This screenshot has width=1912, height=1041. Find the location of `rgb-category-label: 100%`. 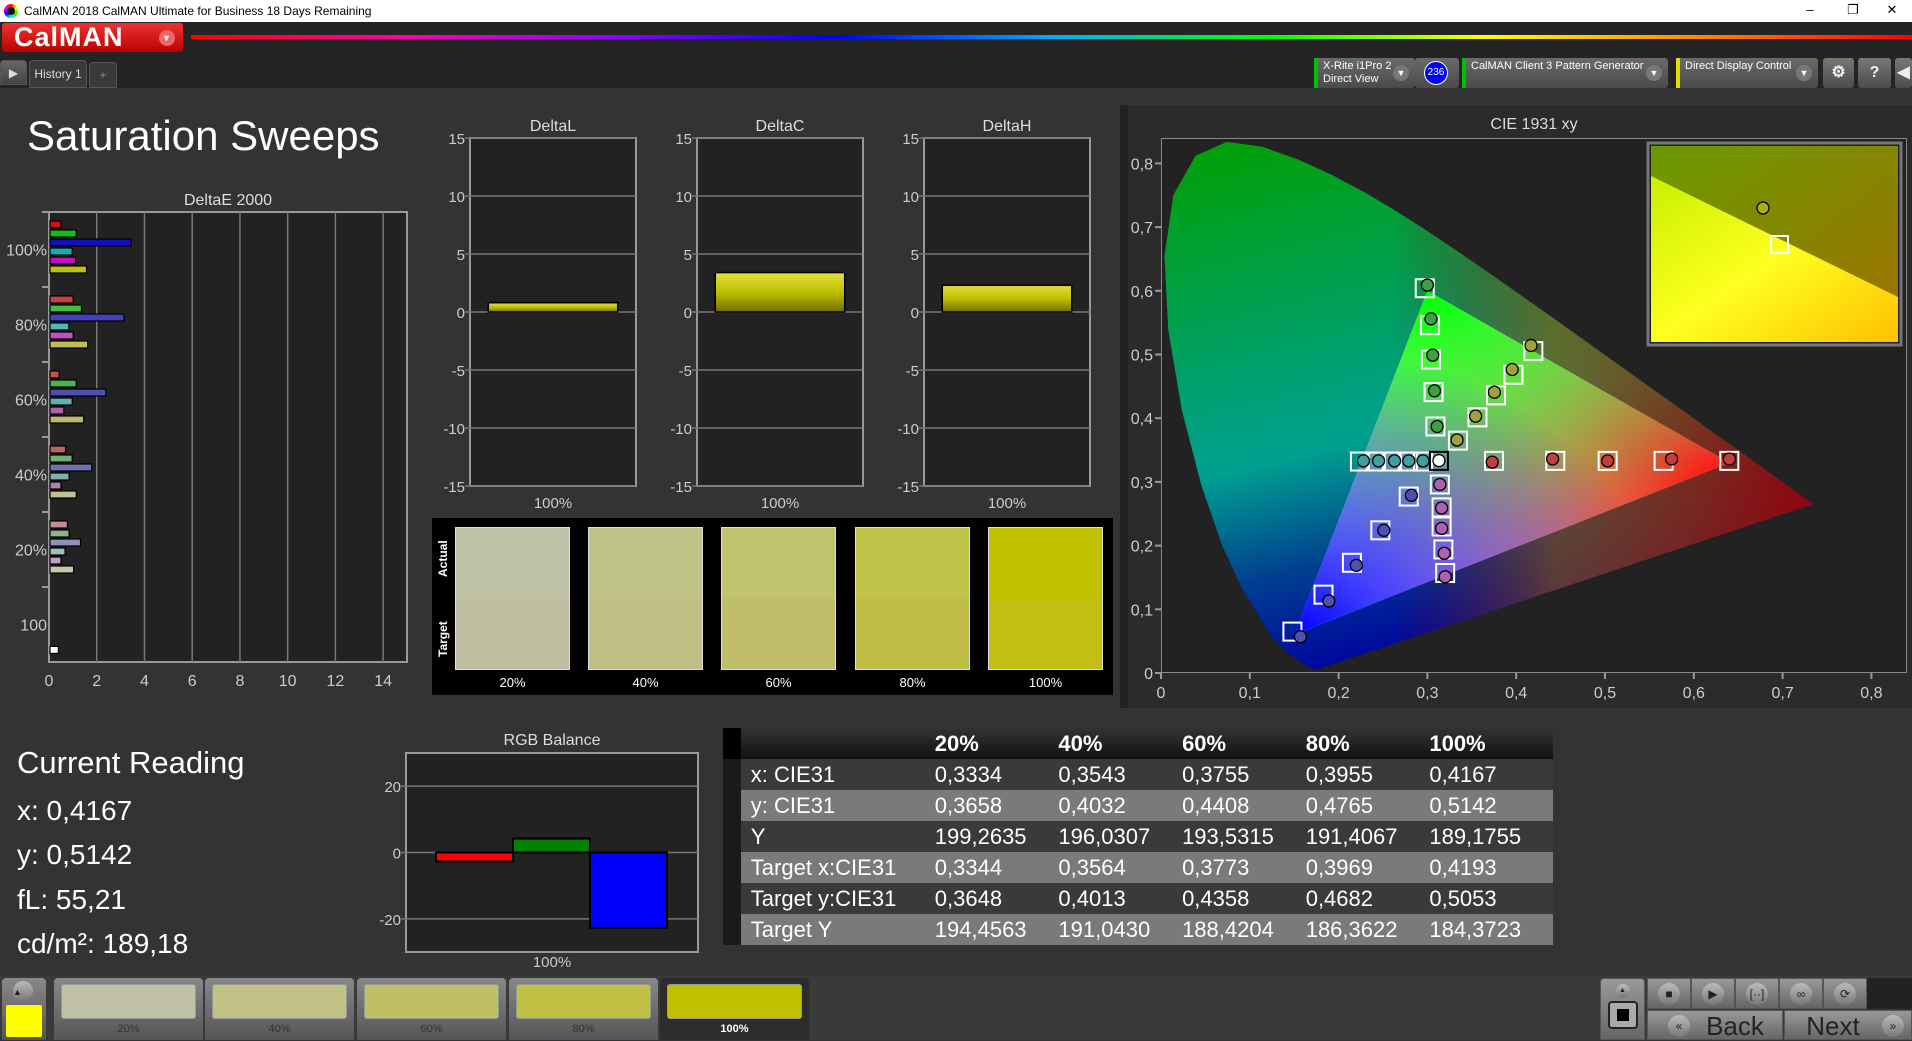

rgb-category-label: 100% is located at coordinates (552, 962).